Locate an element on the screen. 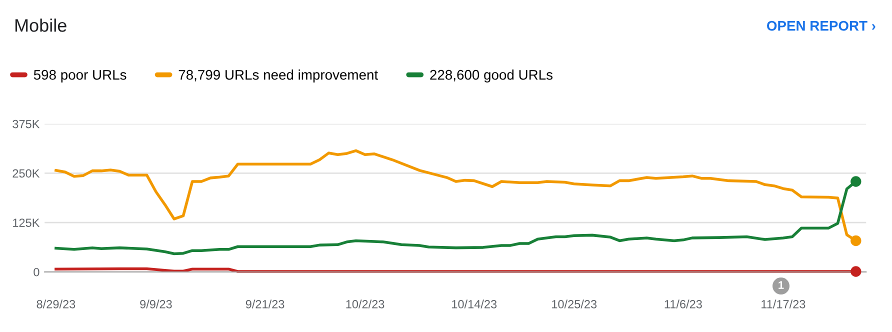 This screenshot has width=892, height=332. x-tick-label: 9/21/23 is located at coordinates (265, 304).